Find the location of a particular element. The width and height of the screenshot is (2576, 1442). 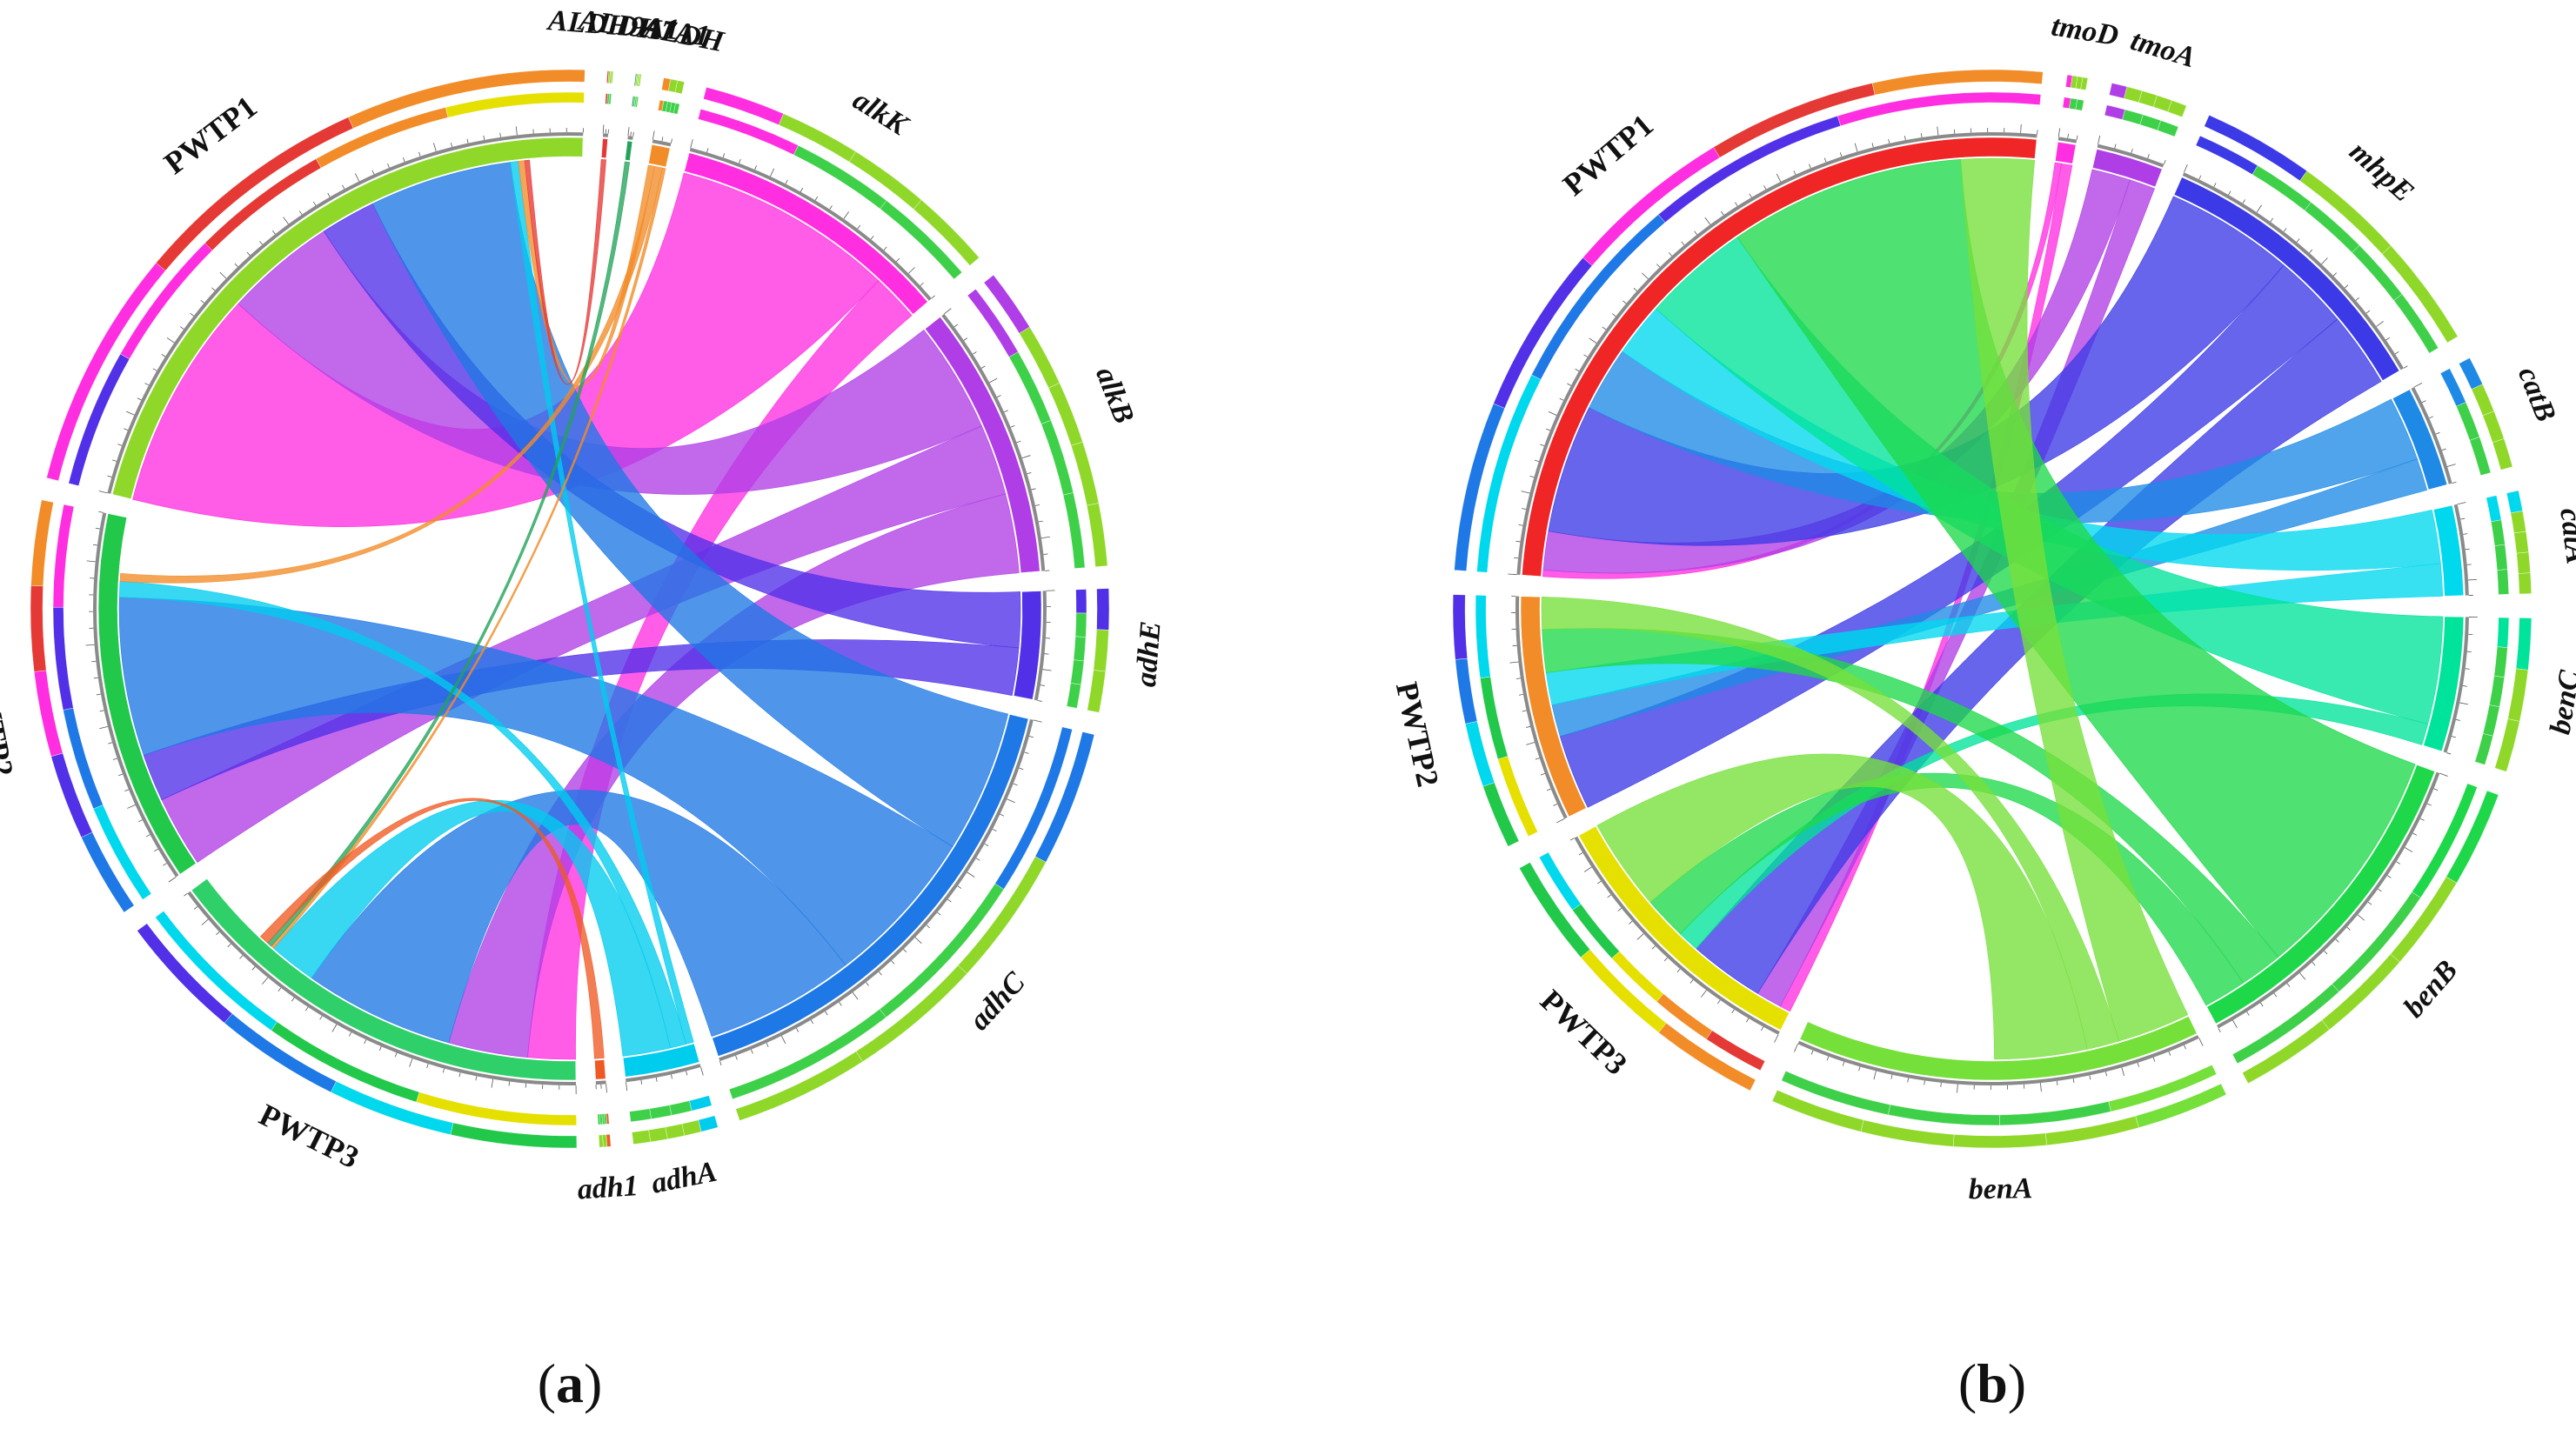

gene-label-benC: benC is located at coordinates (2560, 702).